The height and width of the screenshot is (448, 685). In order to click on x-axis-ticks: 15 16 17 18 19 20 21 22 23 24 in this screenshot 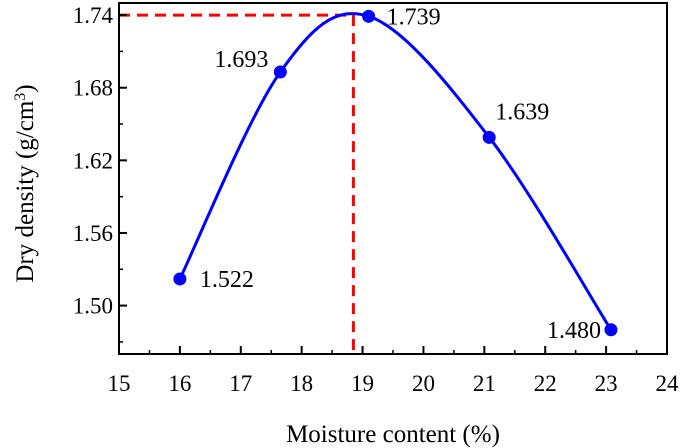, I will do `click(394, 371)`.